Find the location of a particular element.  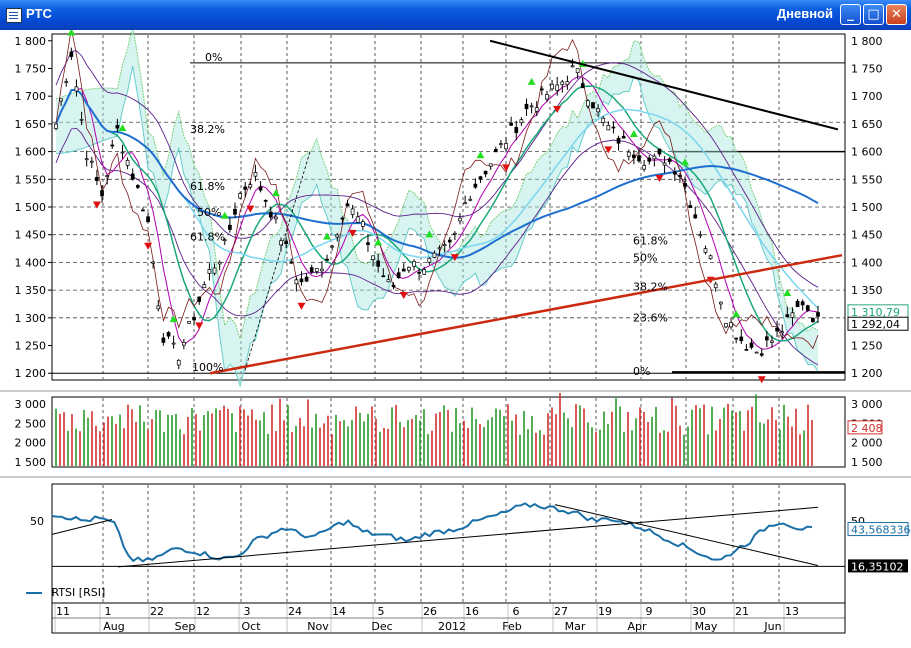

fib-left-label-2: 61.8% is located at coordinates (207, 186).